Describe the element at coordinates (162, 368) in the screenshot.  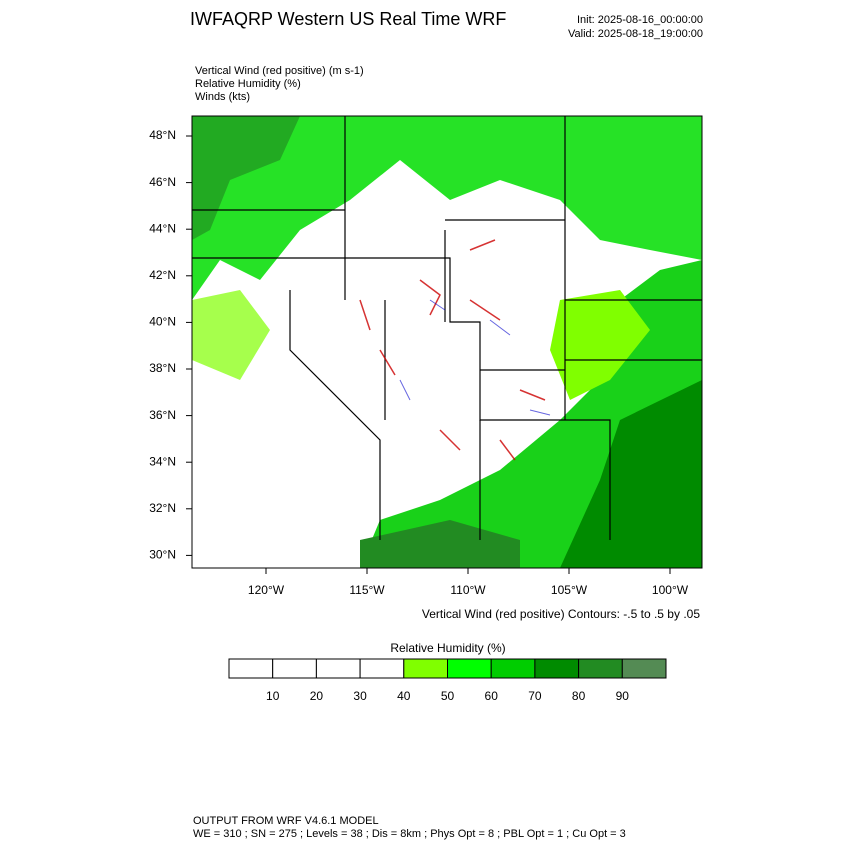
I see `lat-label: 38°N` at that location.